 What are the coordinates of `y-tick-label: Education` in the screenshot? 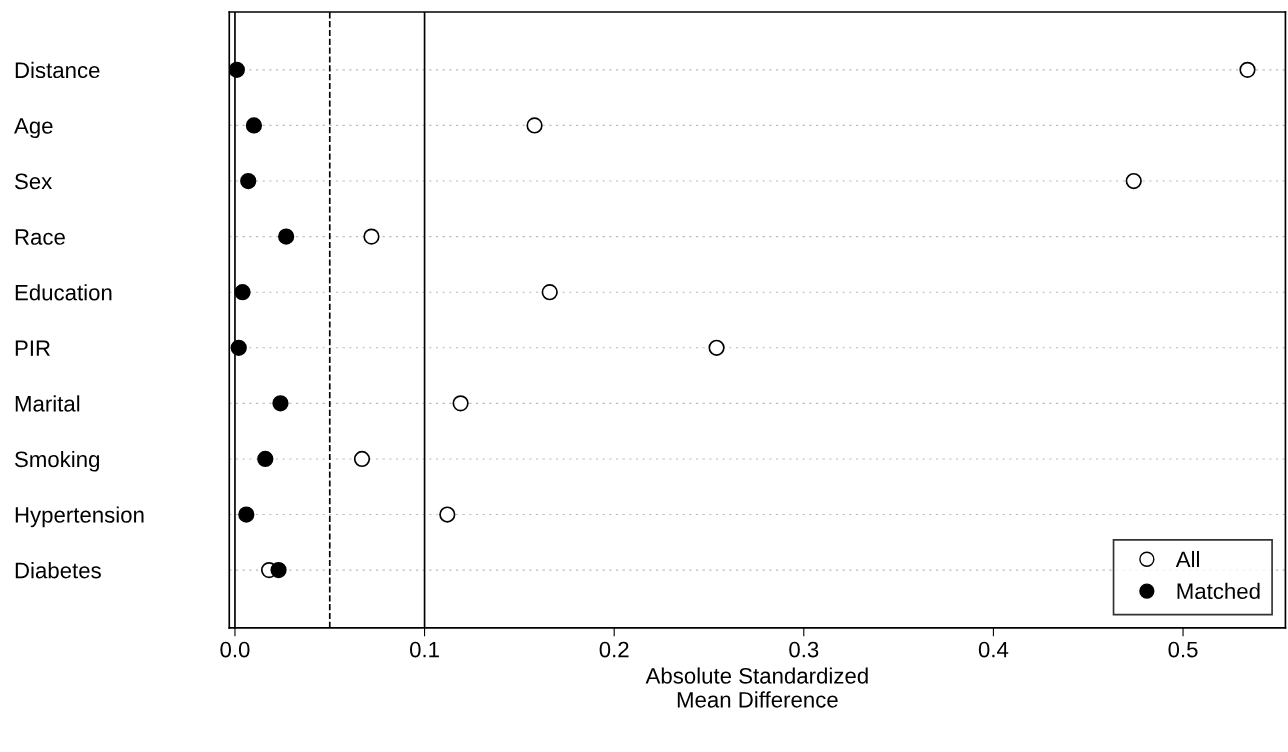 It's located at (63, 292).